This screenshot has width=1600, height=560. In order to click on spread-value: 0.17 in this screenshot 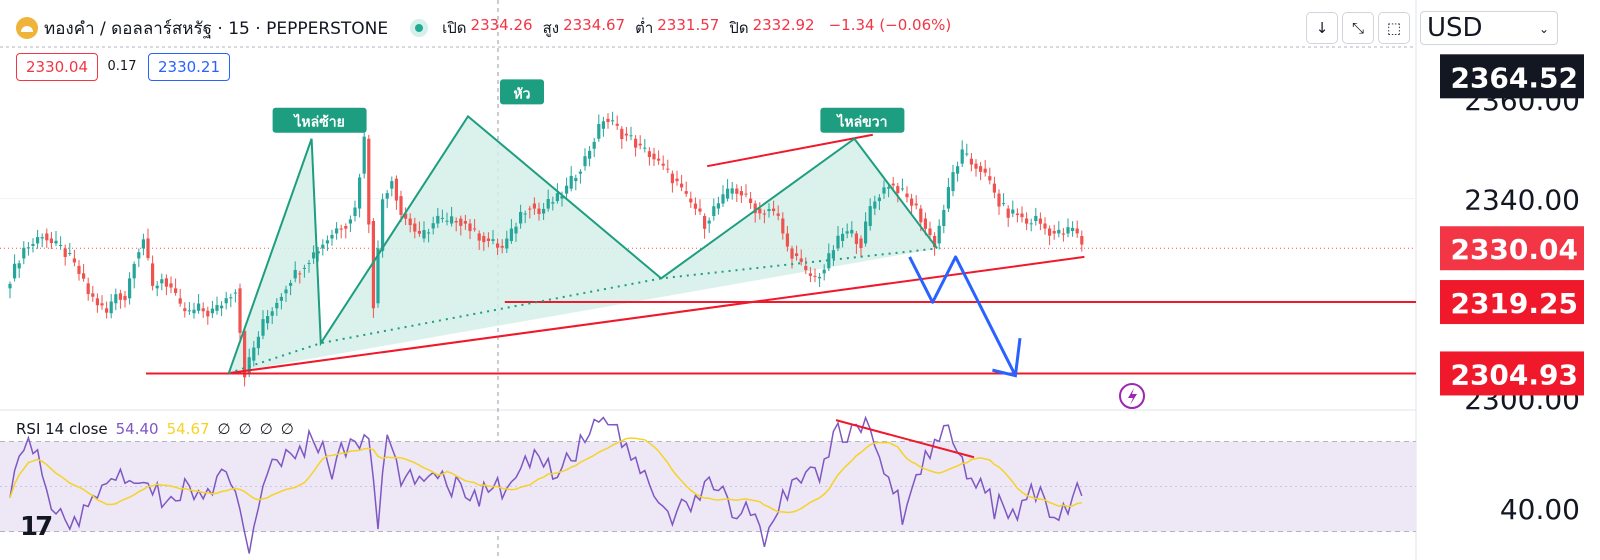, I will do `click(122, 66)`.